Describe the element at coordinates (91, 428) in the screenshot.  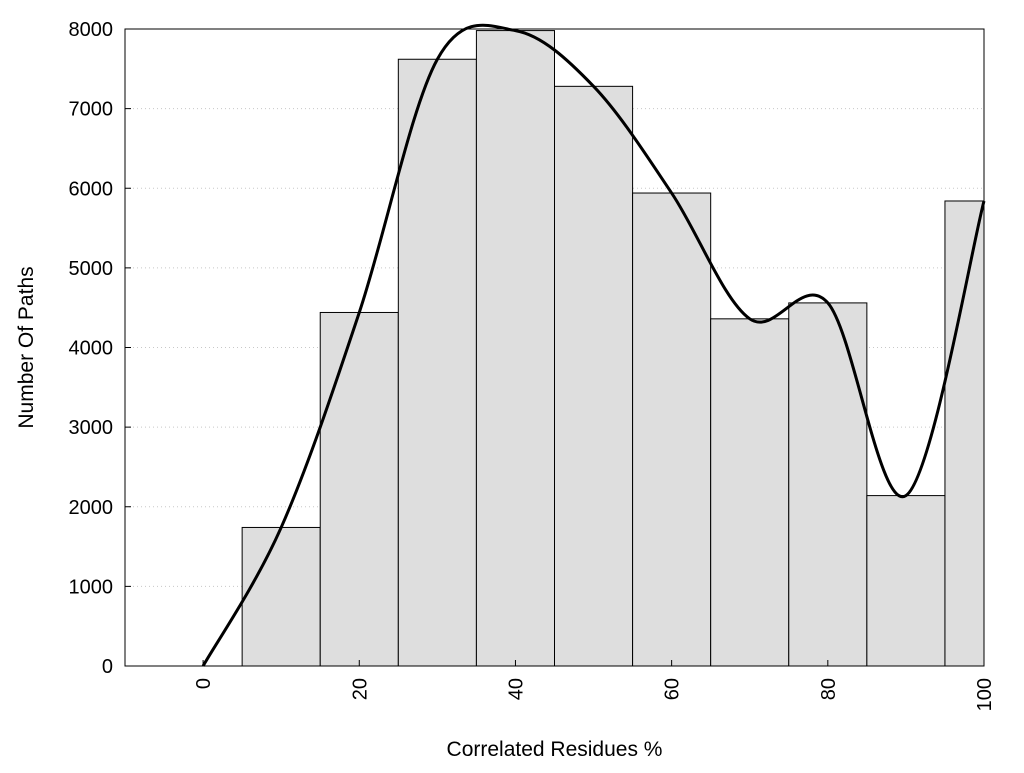
I see `y-tick-label: 3000` at that location.